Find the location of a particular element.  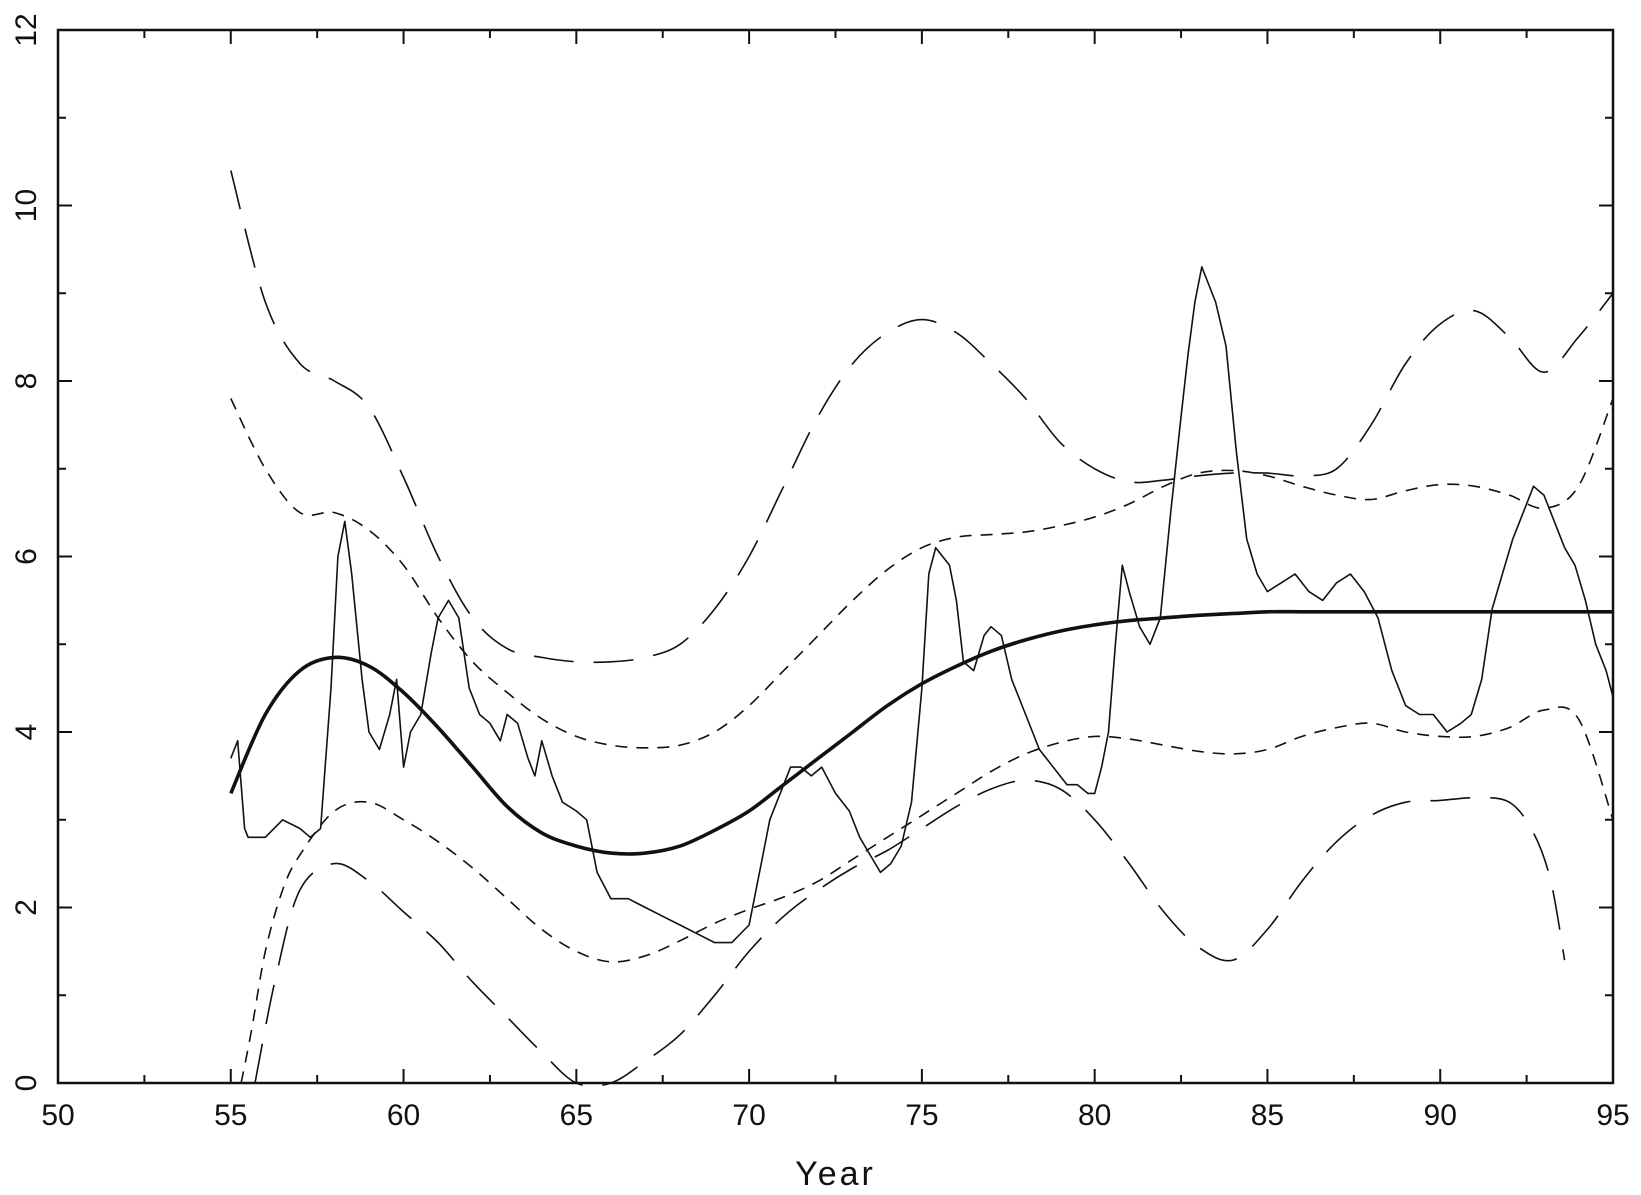

x-tick-label: 55 is located at coordinates (230, 1115).